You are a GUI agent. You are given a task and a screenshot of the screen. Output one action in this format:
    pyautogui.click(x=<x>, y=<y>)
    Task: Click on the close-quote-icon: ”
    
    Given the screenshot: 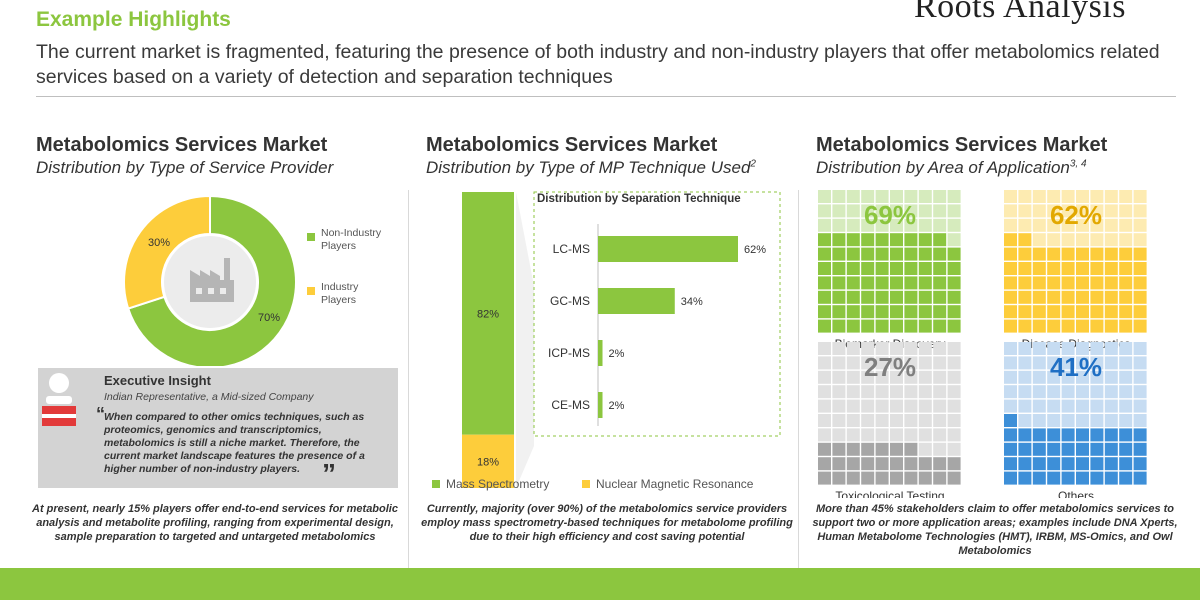 What is the action you would take?
    pyautogui.click(x=329, y=473)
    